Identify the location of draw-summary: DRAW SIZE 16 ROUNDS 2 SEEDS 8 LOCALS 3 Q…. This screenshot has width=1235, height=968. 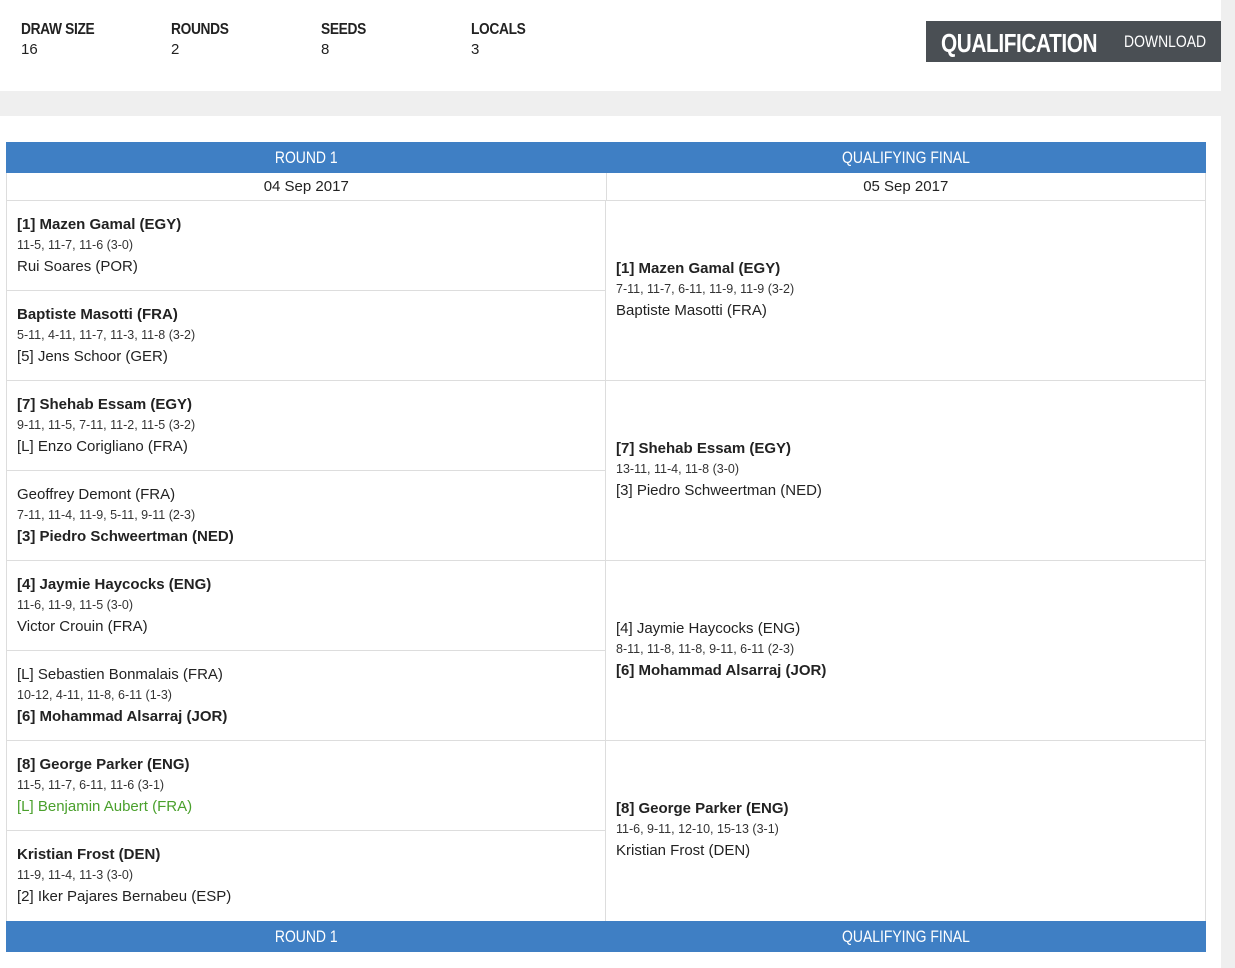
(610, 45).